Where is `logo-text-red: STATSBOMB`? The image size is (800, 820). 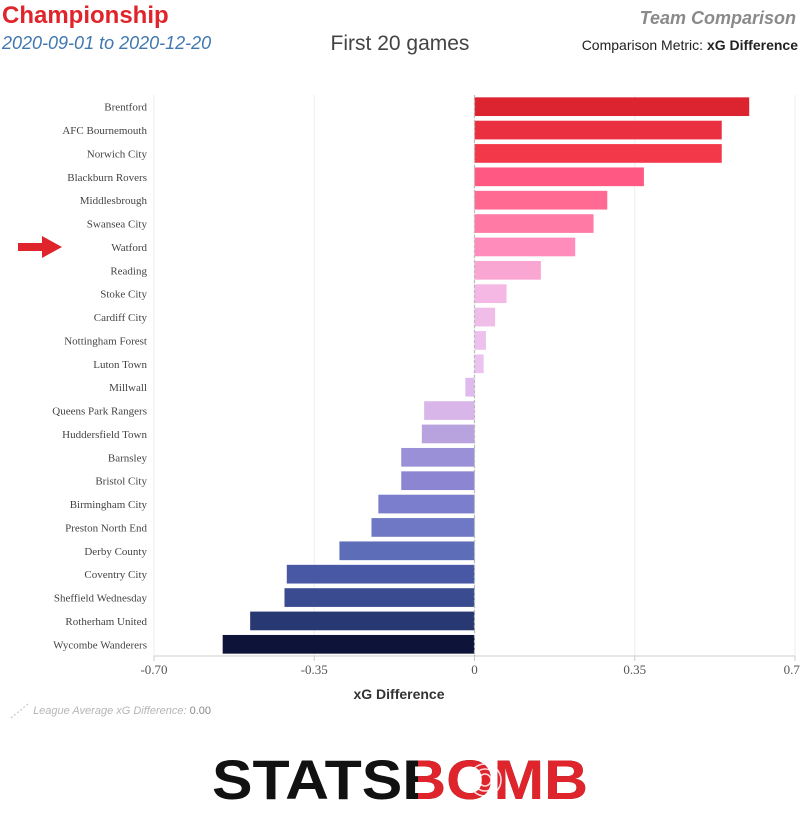 logo-text-red: STATSBOMB is located at coordinates (400, 779).